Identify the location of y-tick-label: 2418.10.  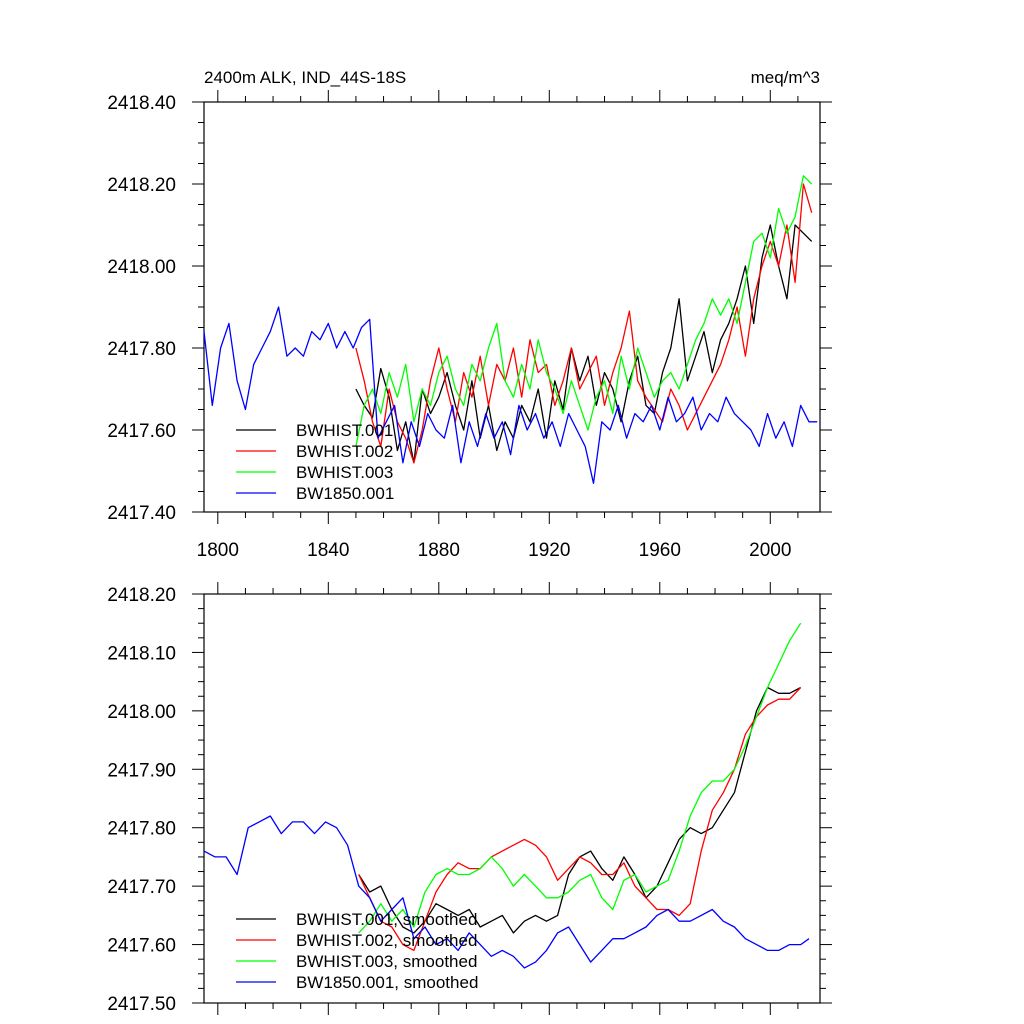
(141, 653).